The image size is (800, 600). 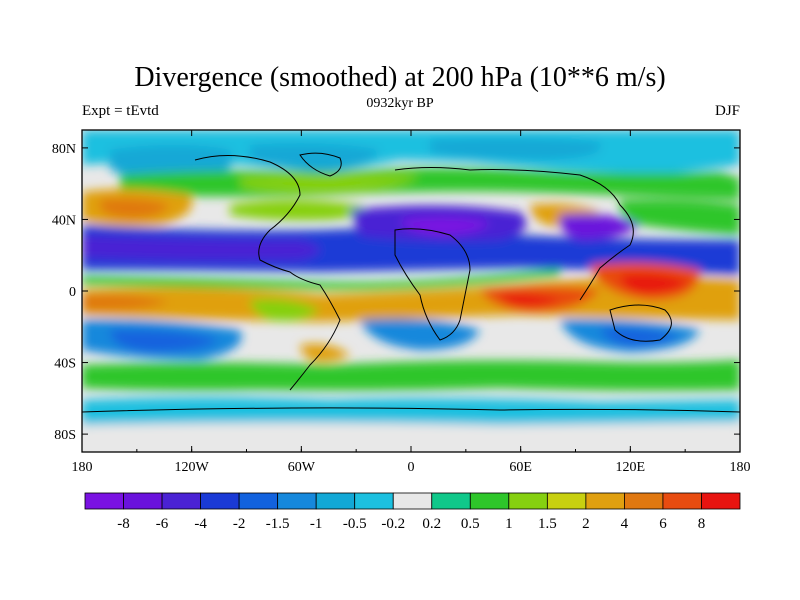 I want to click on colorbar-label: 6, so click(x=663, y=524).